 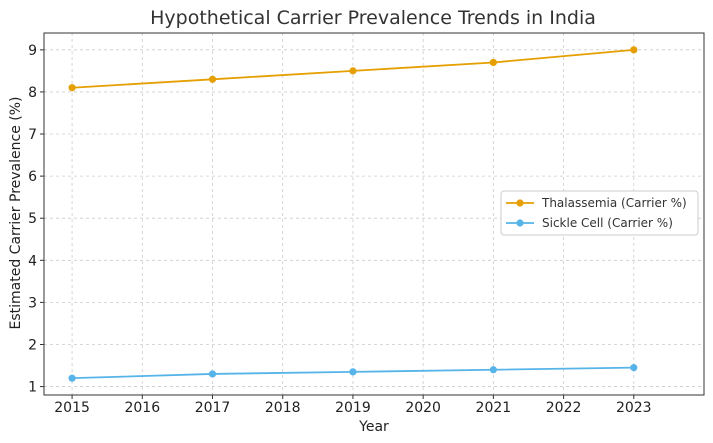 What do you see at coordinates (634, 408) in the screenshot?
I see `x-tick-label: 2023` at bounding box center [634, 408].